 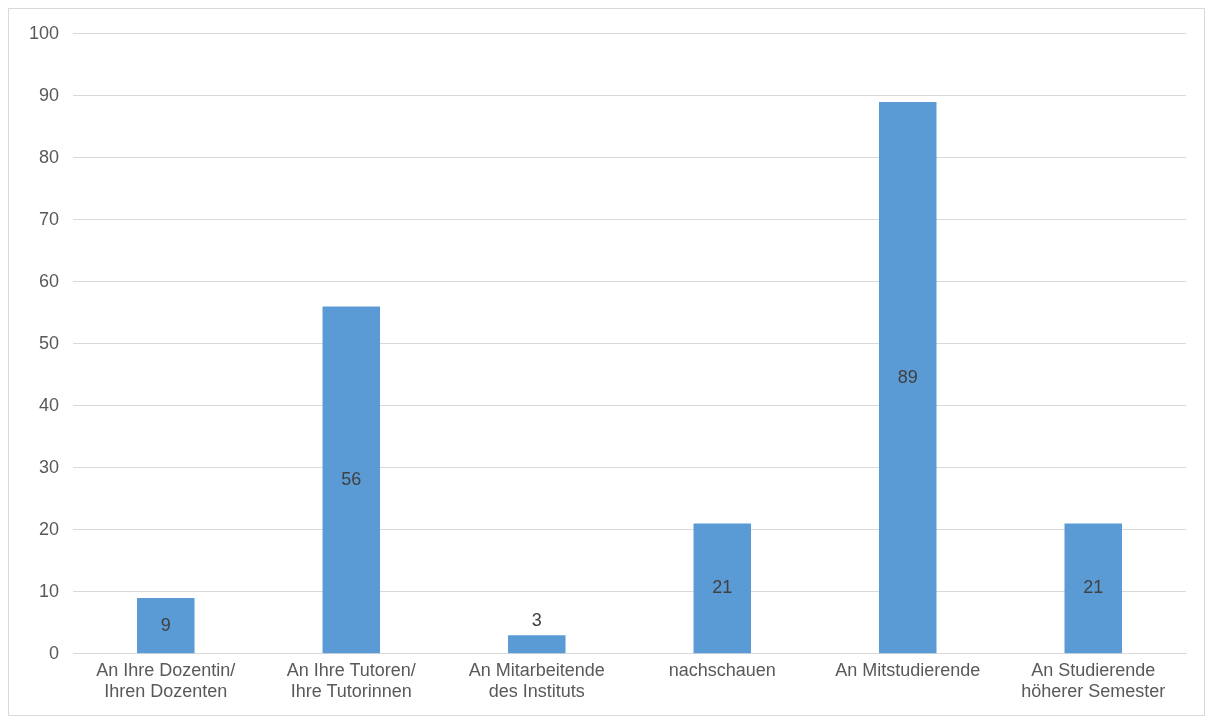 What do you see at coordinates (536, 620) in the screenshot?
I see `data-label: 3` at bounding box center [536, 620].